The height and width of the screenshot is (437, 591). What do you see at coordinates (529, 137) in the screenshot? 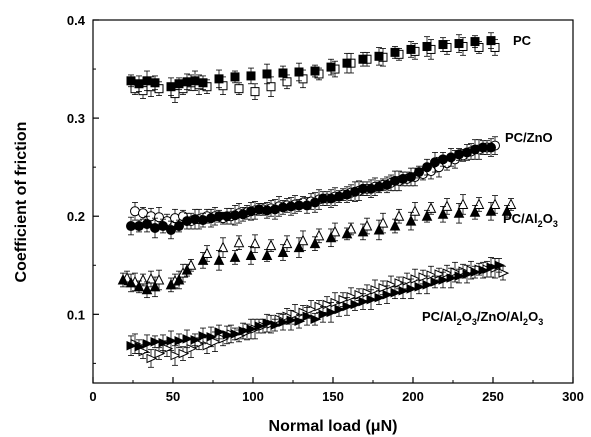
I see `series-label: PC/ZnO` at bounding box center [529, 137].